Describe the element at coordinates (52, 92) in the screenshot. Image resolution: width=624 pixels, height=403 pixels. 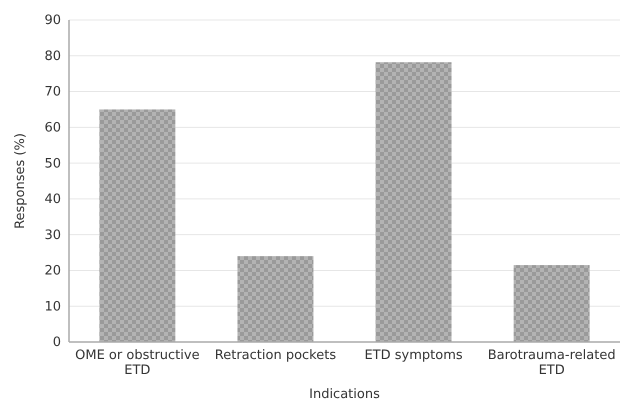
I see `y-tick-label: 70` at that location.